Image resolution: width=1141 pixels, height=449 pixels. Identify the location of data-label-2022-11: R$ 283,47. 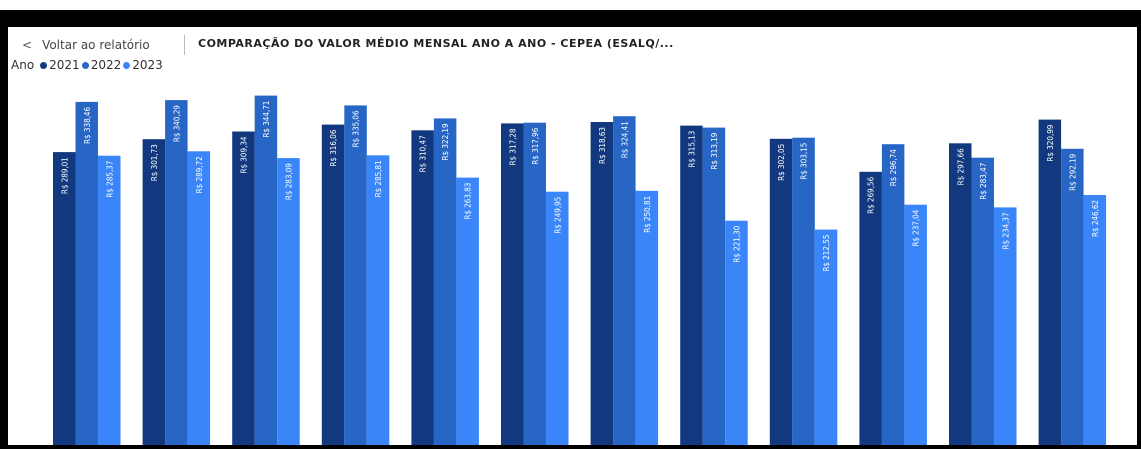
(983, 181).